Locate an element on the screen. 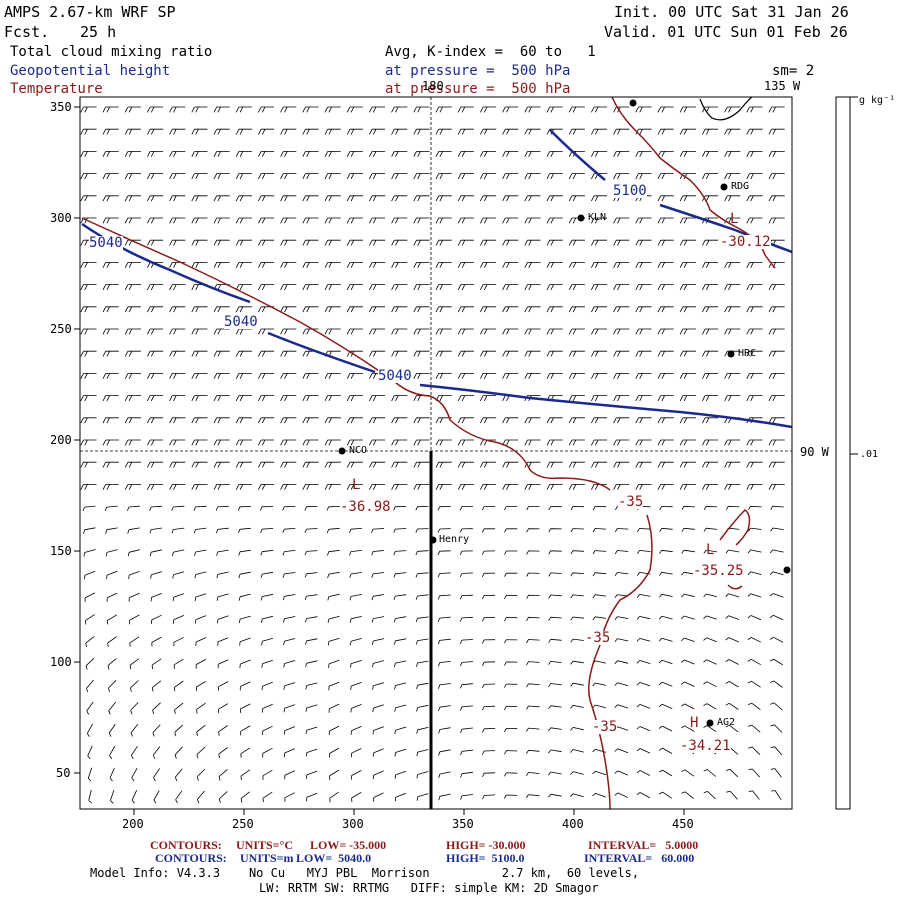  temperature-contour-south is located at coordinates (620, 661).